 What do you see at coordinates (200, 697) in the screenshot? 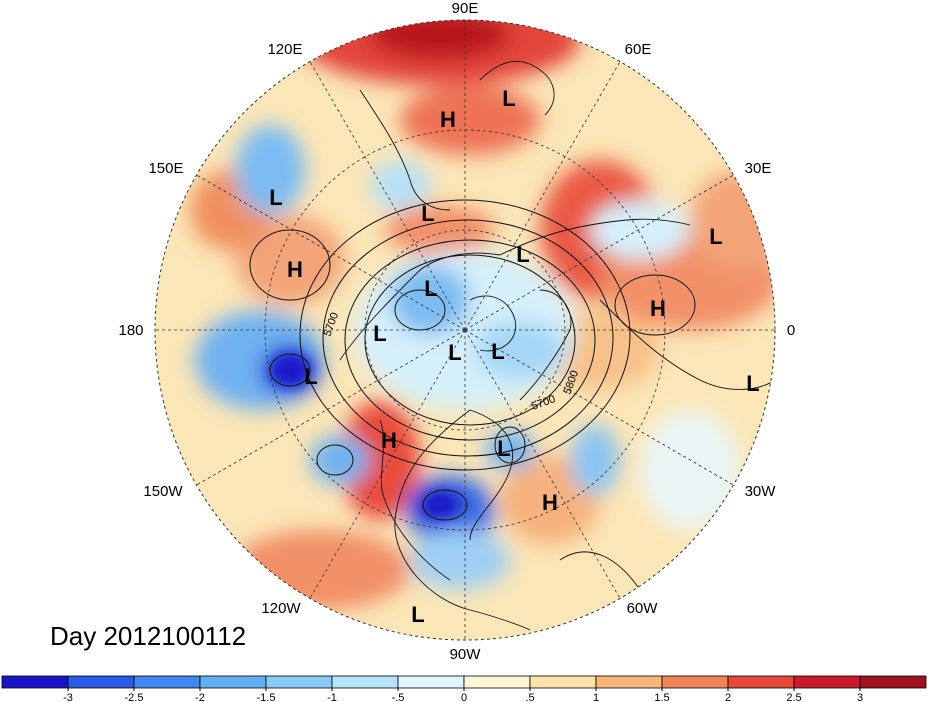
I see `colorbar-tick-label: -2` at bounding box center [200, 697].